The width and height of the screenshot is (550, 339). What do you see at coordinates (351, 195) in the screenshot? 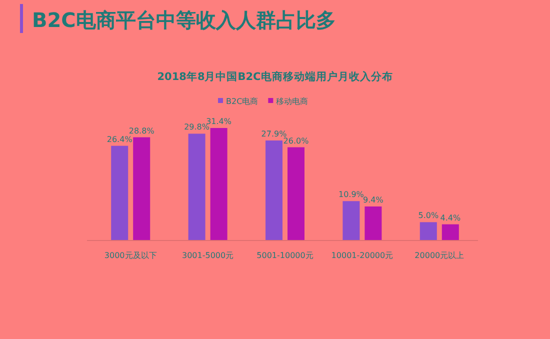
I see `data-label: 10.9%` at bounding box center [351, 195].